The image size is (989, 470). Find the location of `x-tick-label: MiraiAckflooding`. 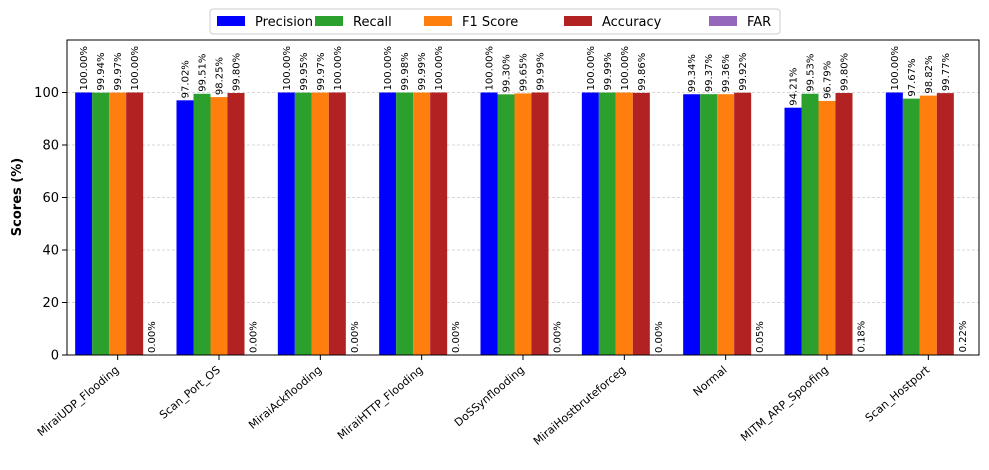

x-tick-label: MiraiAckflooding is located at coordinates (285, 397).